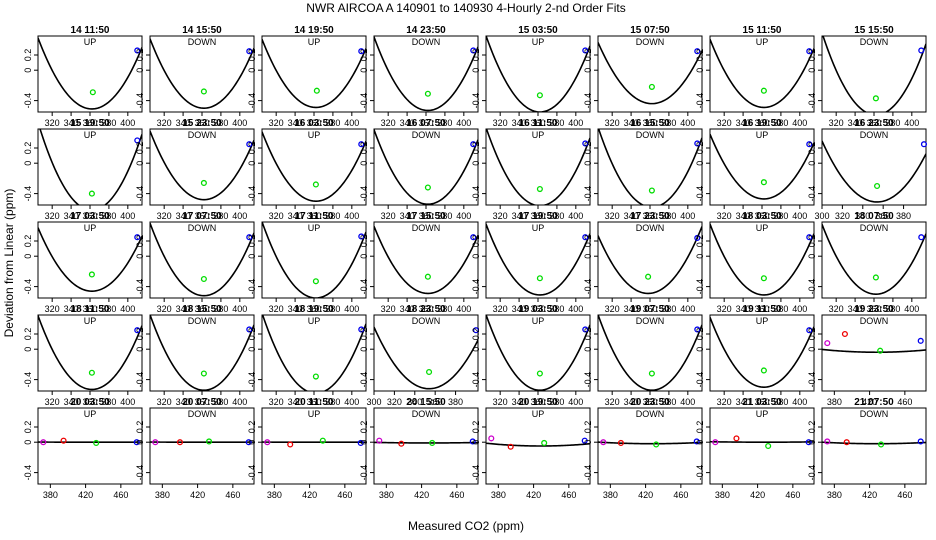  I want to click on panel-title: 18 07:50, so click(874, 216).